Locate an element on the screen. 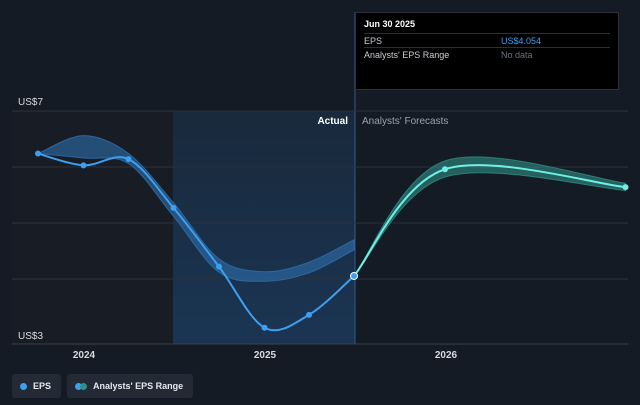 The height and width of the screenshot is (405, 640). legend: EPS Analysts' EPS Range is located at coordinates (103, 387).